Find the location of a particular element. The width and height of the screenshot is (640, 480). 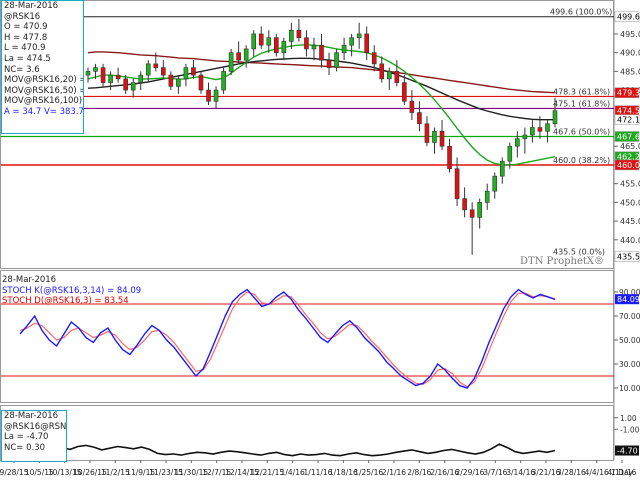

price-high: H = 477.8 is located at coordinates (26, 37).